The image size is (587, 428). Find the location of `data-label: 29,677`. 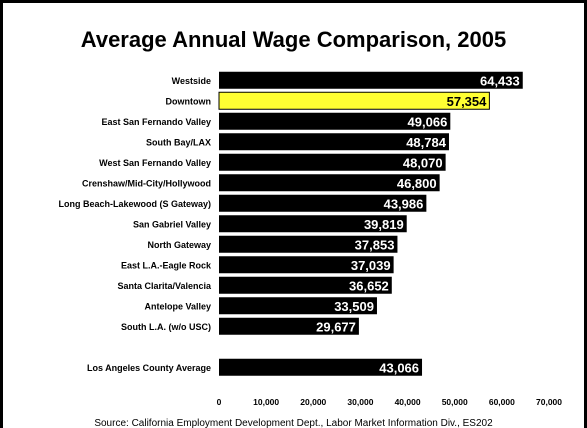

data-label: 29,677 is located at coordinates (336, 326).